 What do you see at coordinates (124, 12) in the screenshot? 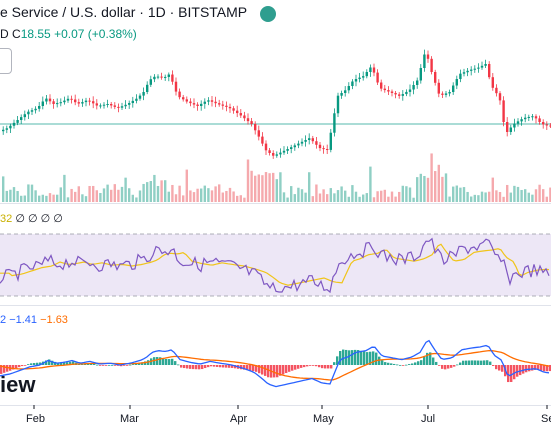
I see `symbol-title: e Service / U.S. dollar · 1D · BITSTAMP` at bounding box center [124, 12].